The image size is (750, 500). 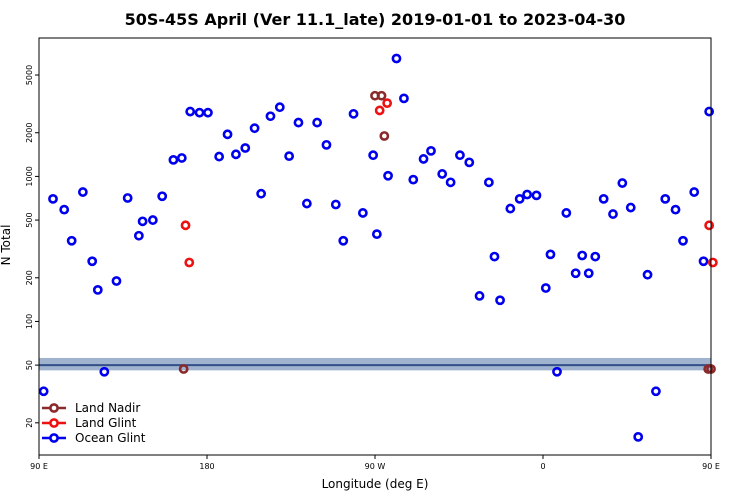 I want to click on x-tick-label: 180, so click(x=206, y=466).